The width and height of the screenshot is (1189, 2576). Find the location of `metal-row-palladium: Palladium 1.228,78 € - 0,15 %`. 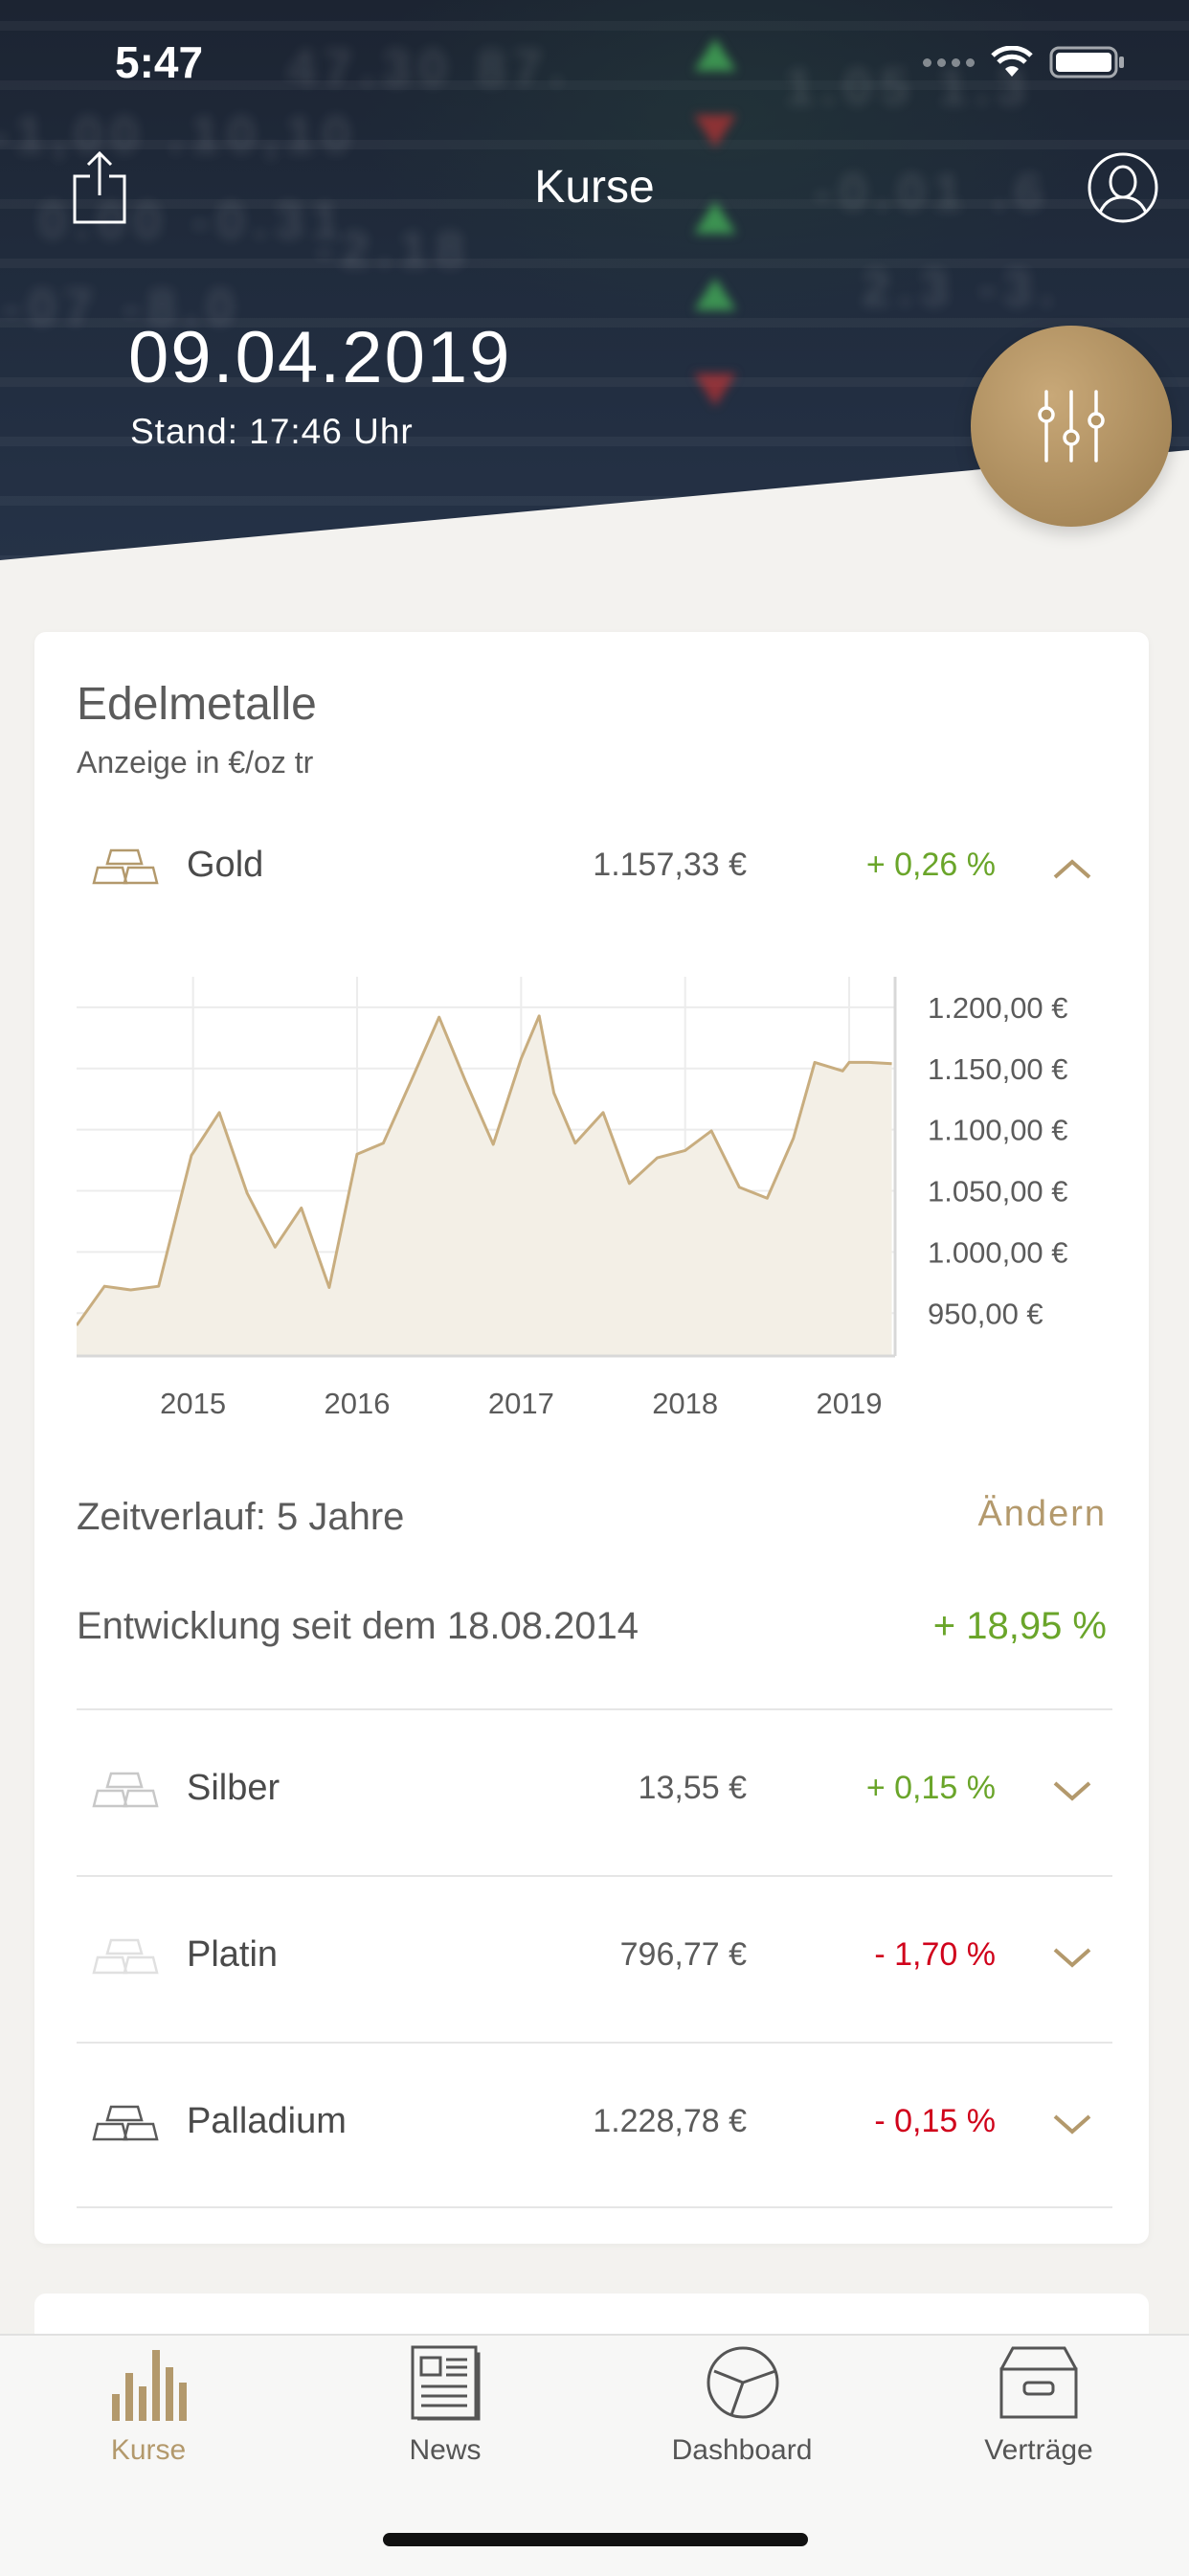

metal-row-palladium: Palladium 1.228,78 € - 0,15 % is located at coordinates (594, 2123).